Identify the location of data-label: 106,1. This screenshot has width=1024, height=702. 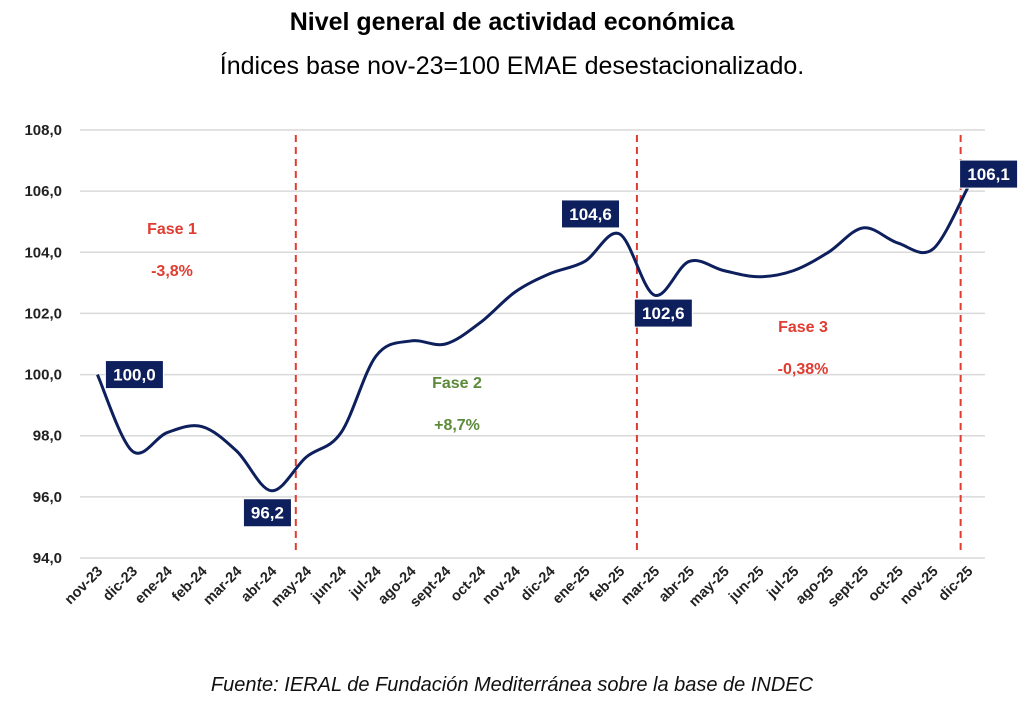
(988, 174).